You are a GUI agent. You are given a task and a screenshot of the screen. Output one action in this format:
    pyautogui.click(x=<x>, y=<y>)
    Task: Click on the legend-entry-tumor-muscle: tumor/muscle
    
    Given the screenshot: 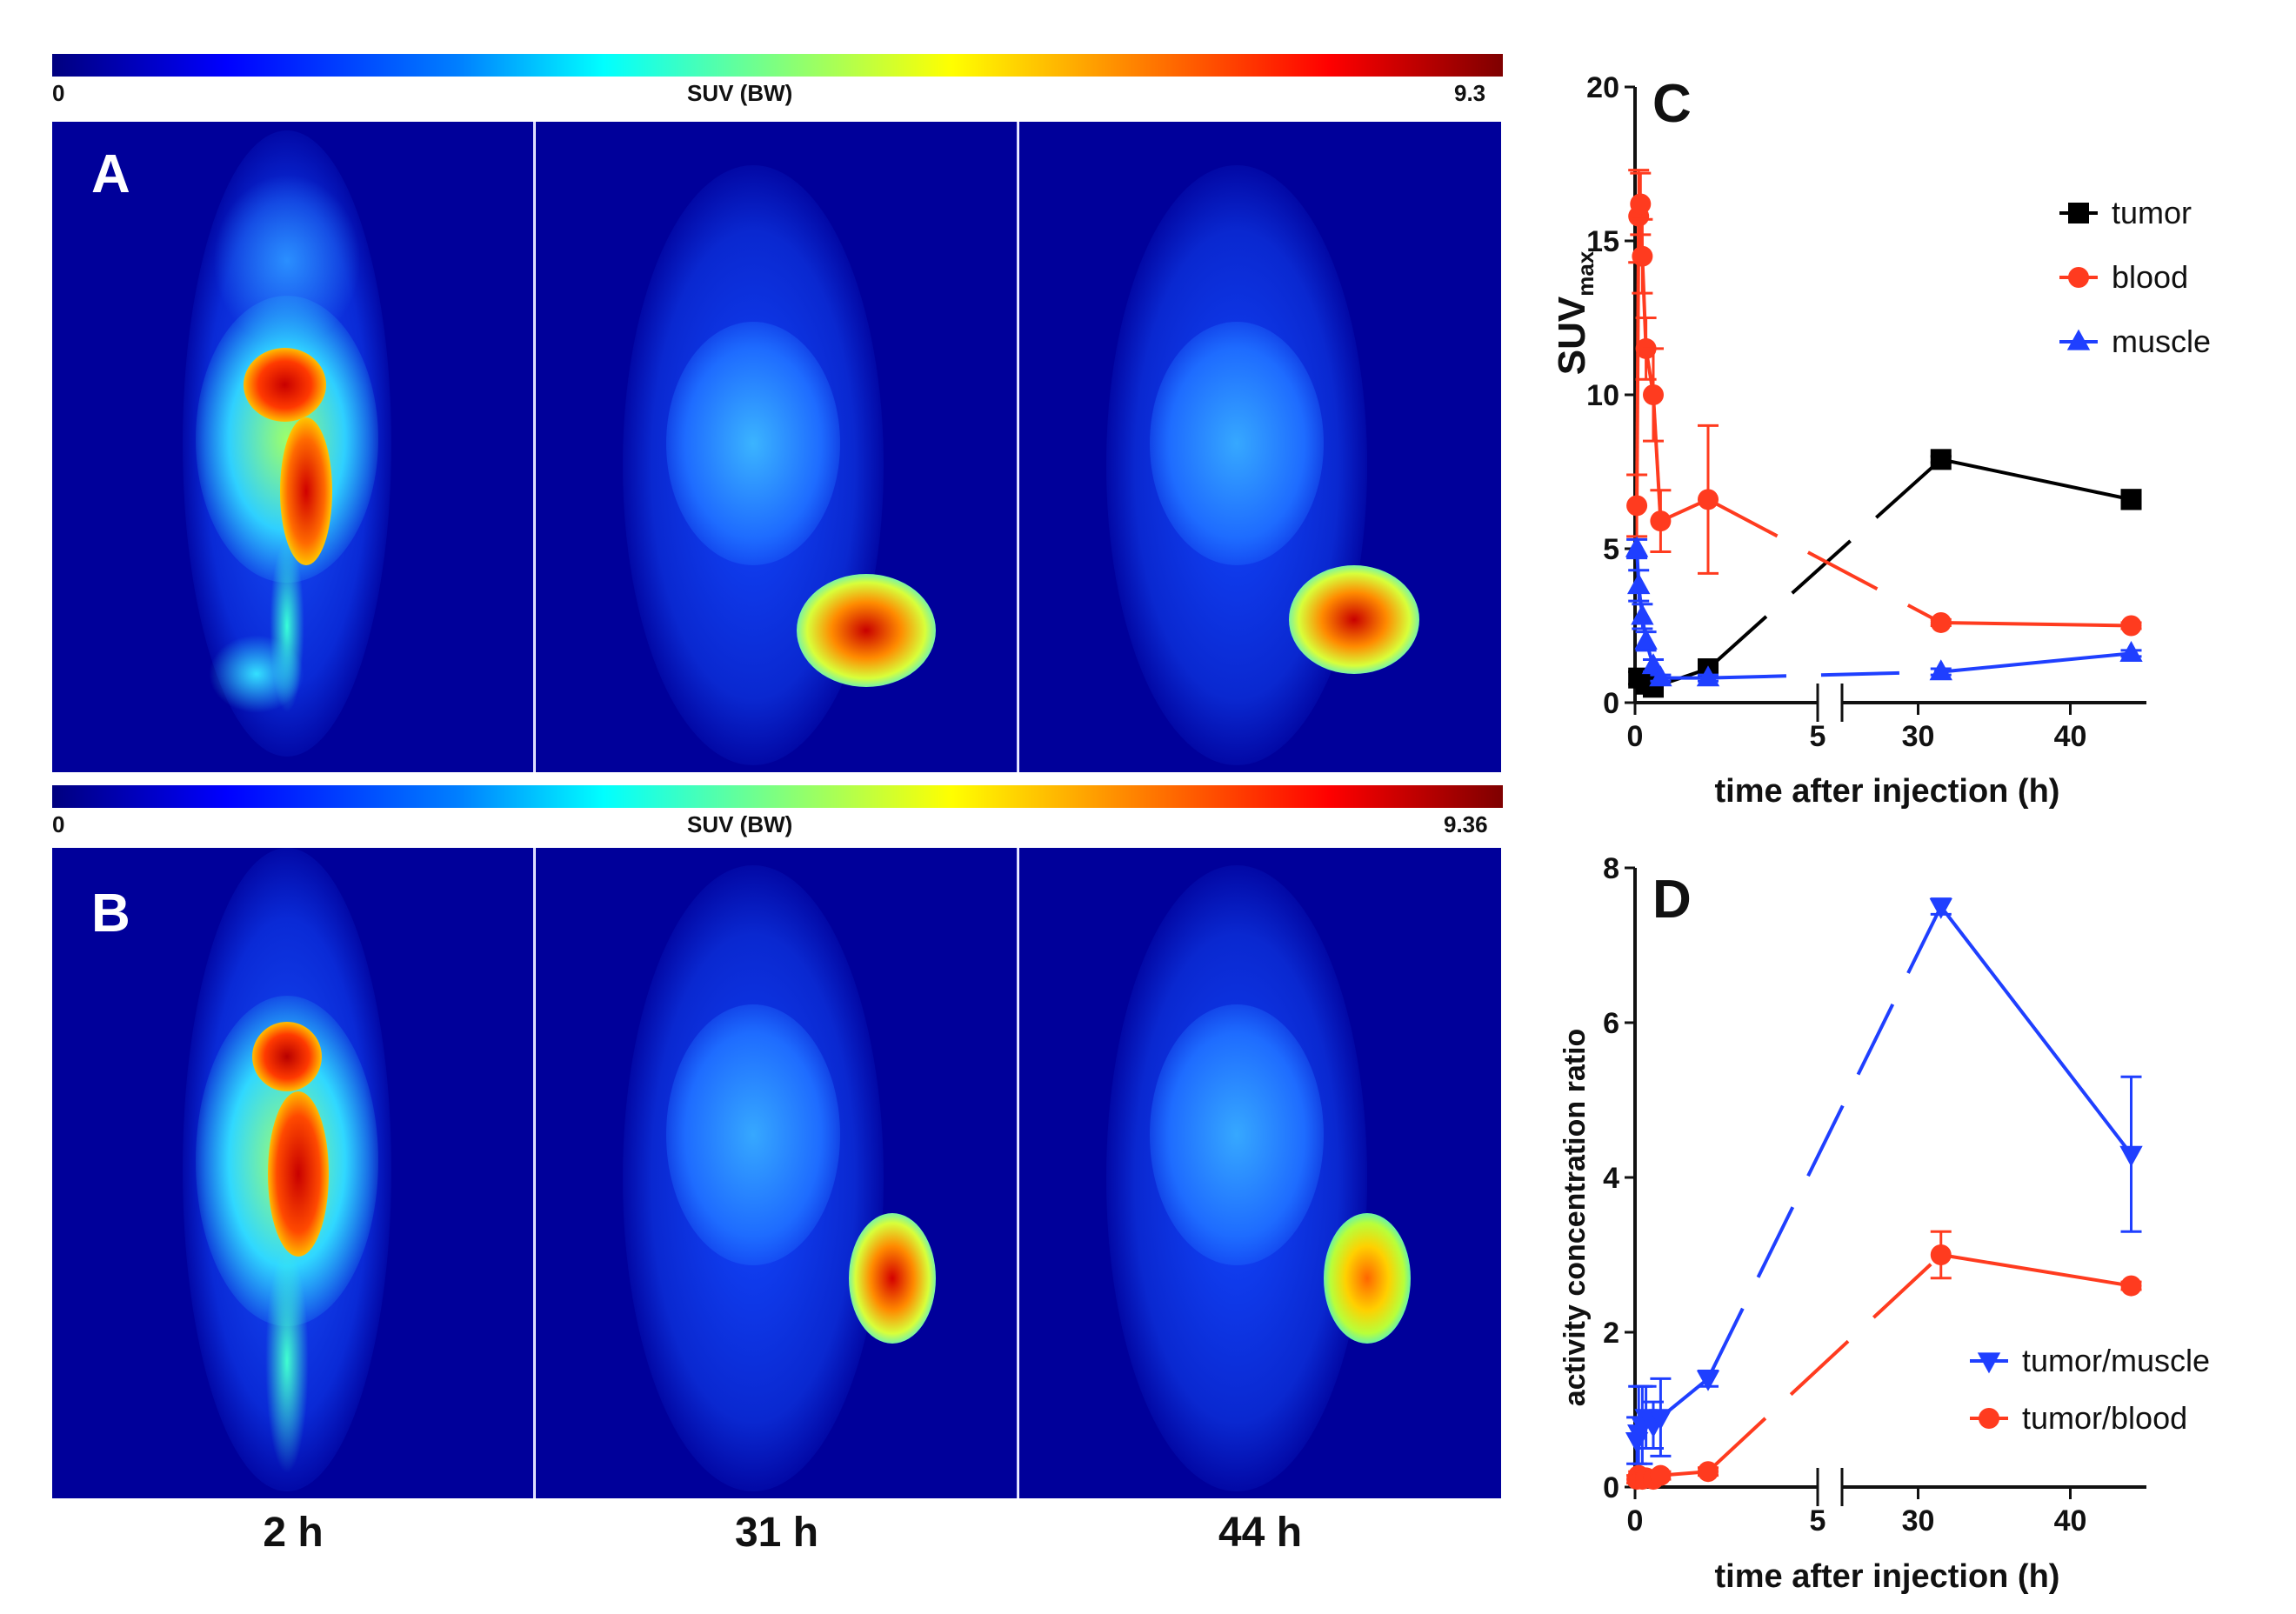 What is the action you would take?
    pyautogui.click(x=2116, y=1360)
    